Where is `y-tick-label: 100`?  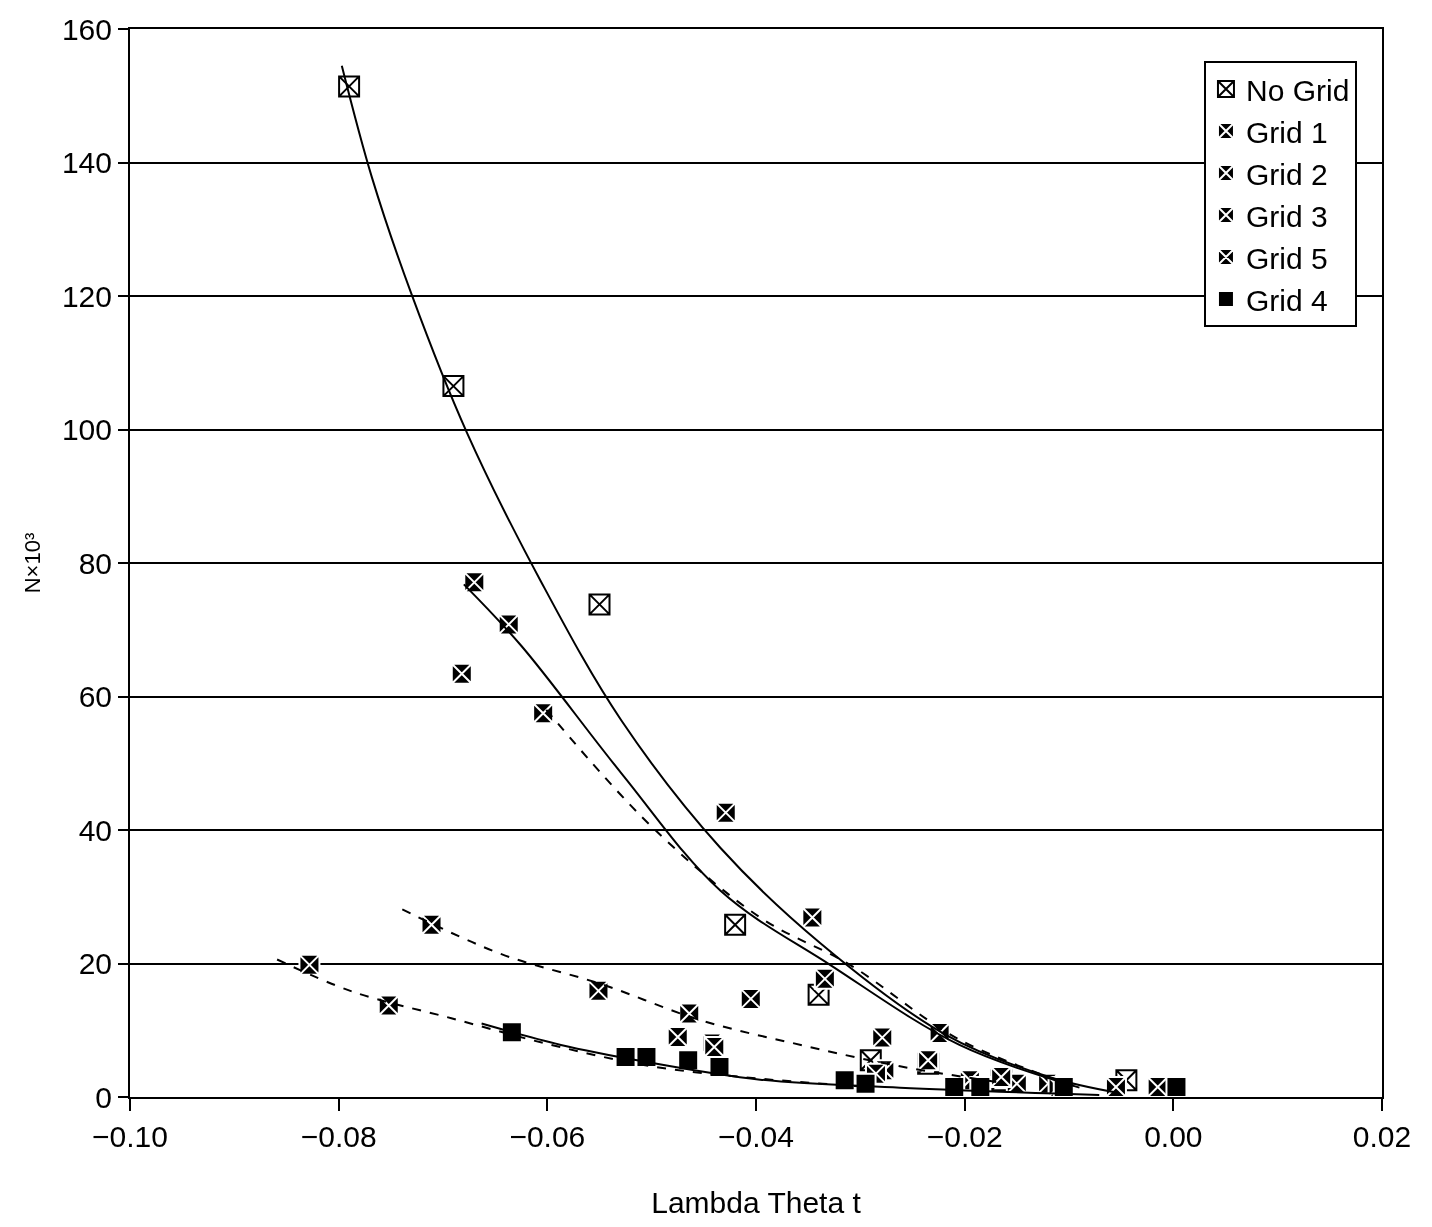
y-tick-label: 100 is located at coordinates (86, 429).